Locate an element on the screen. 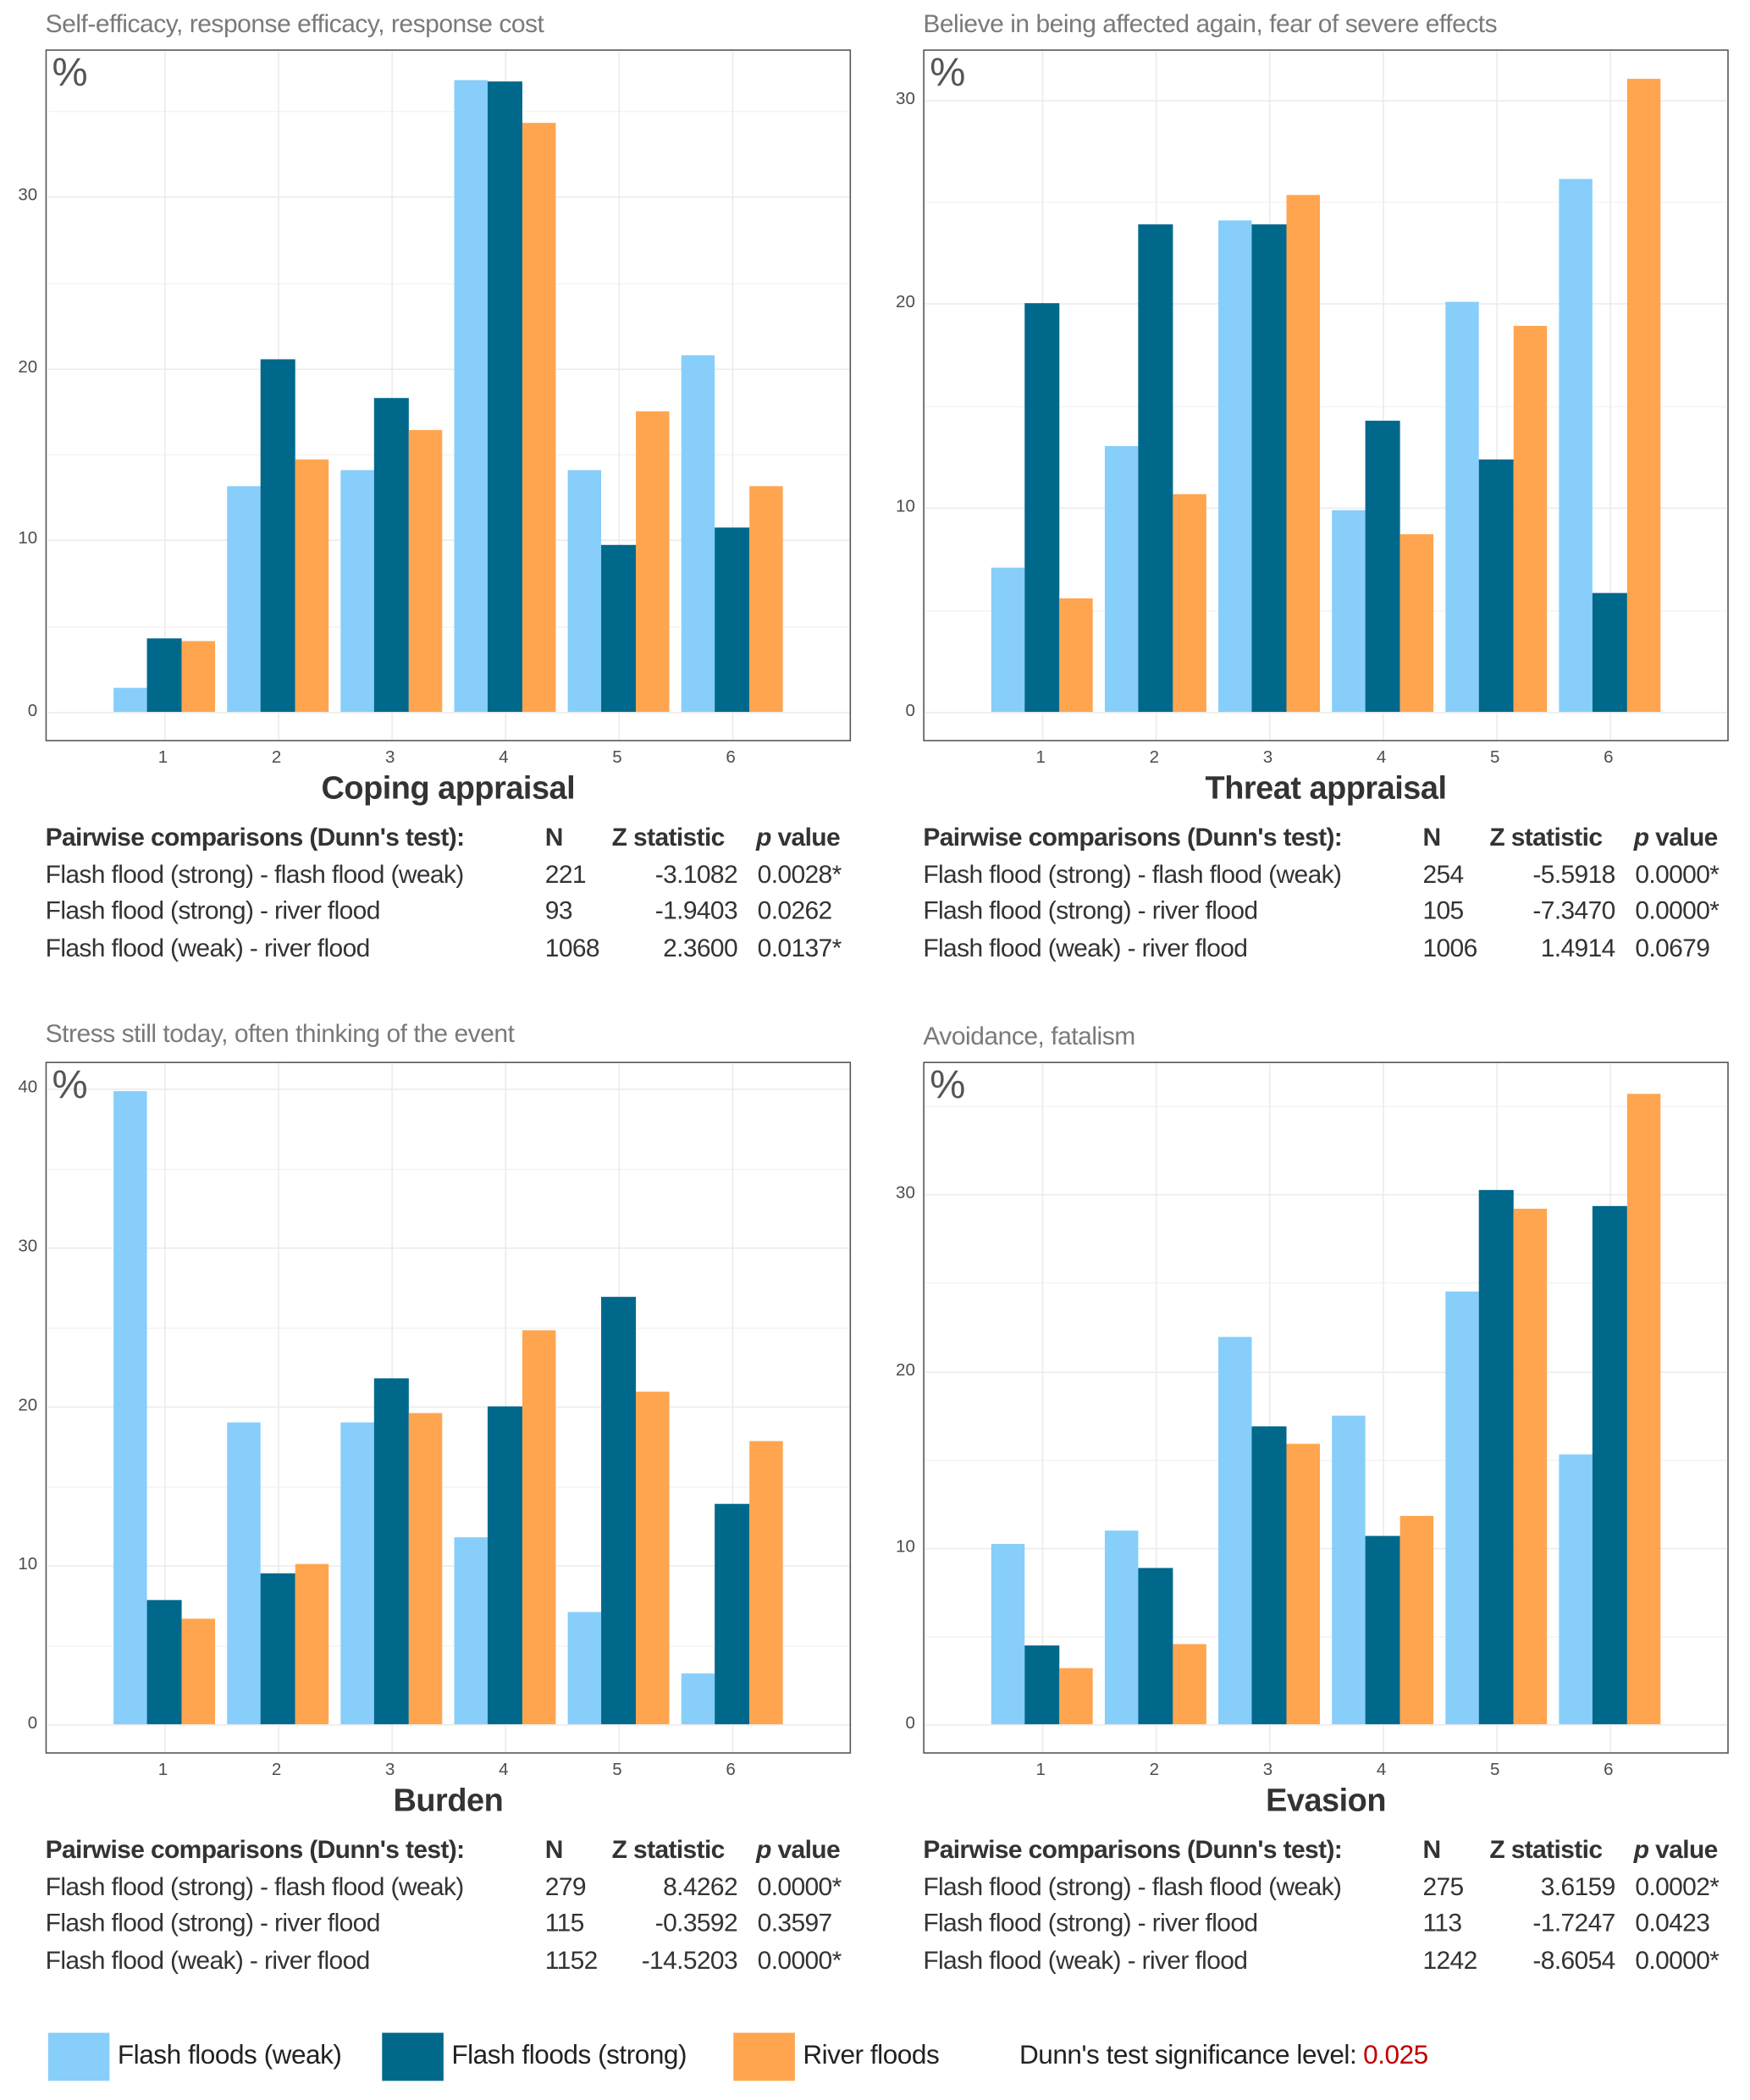 The height and width of the screenshot is (2100, 1750). table-cell-n: 221 is located at coordinates (565, 875).